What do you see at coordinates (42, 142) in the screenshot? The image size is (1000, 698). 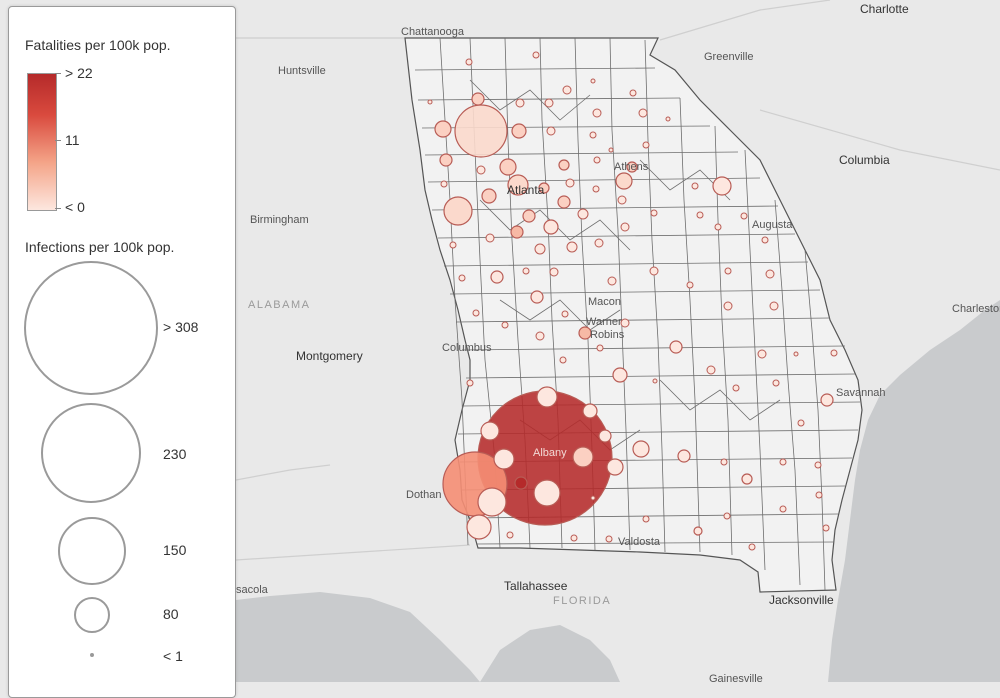 I see `fatalities-color-ramp` at bounding box center [42, 142].